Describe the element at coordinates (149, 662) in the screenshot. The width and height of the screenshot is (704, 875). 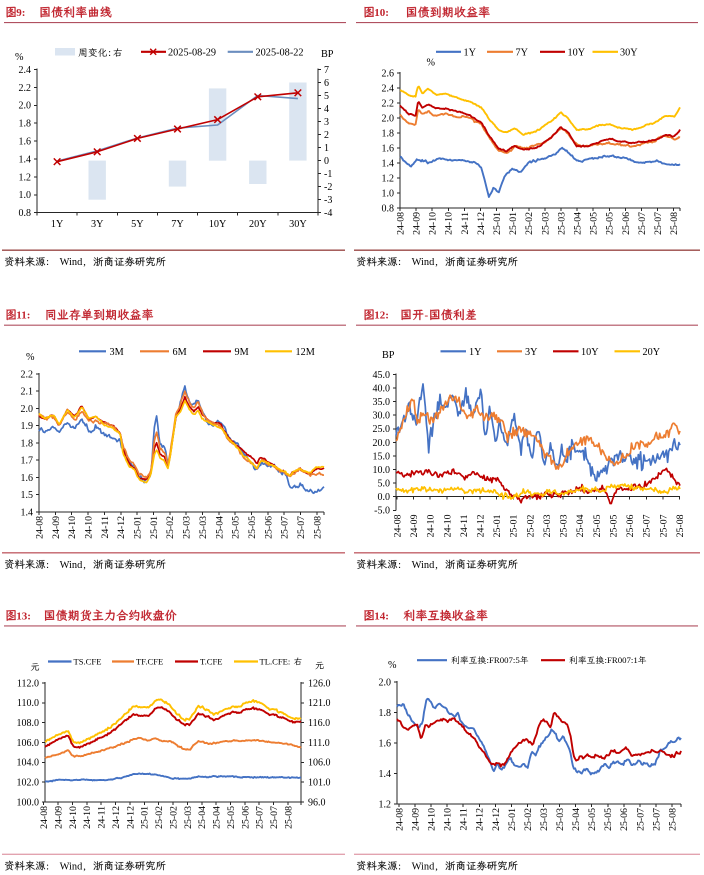
I see `svg-text: TF.CFE` at that location.